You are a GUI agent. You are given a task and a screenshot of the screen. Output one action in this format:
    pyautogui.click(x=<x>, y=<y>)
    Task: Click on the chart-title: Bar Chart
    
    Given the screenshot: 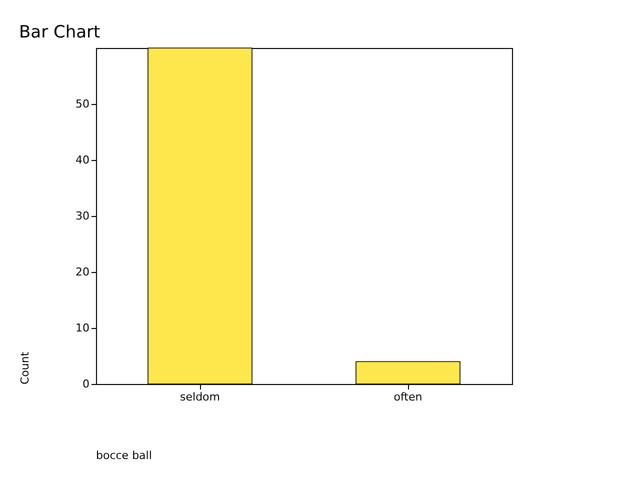 What is the action you would take?
    pyautogui.click(x=60, y=32)
    